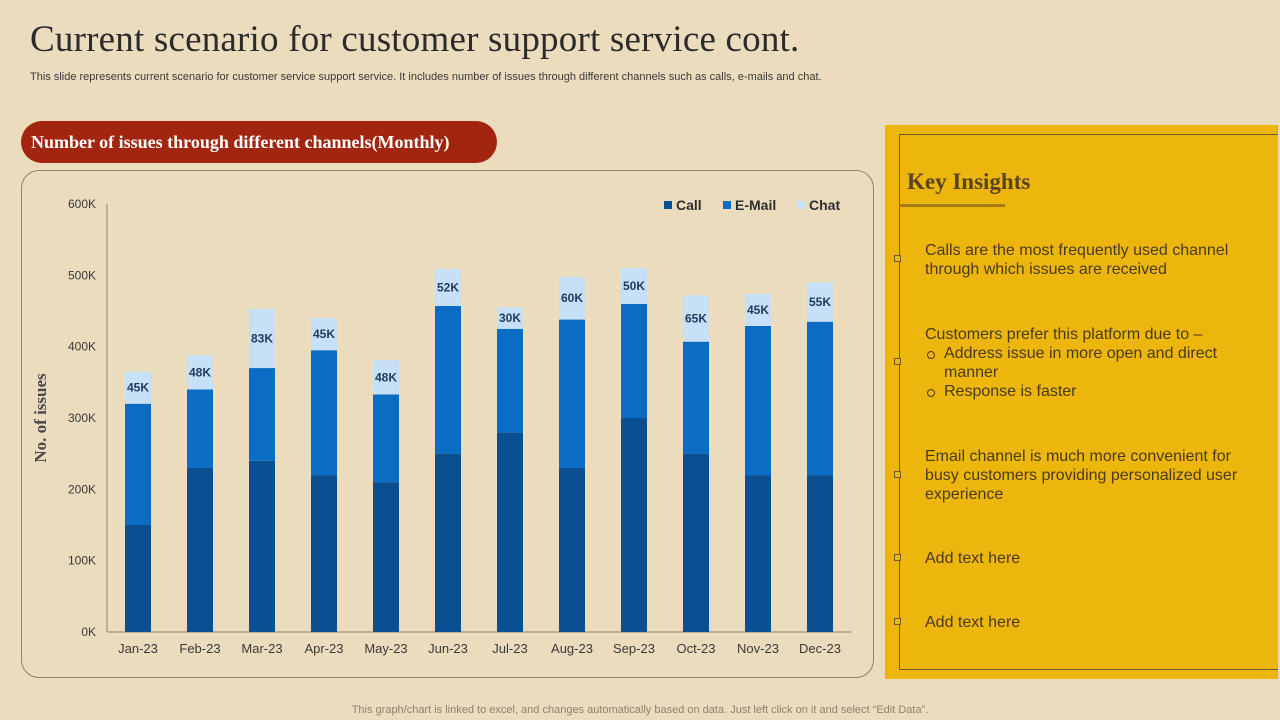  I want to click on x-tick-label: Dec-23, so click(820, 648).